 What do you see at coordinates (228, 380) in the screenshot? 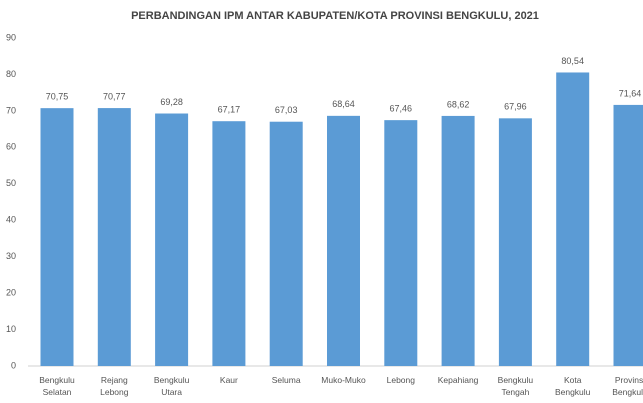
I see `x-tick-label: Kaur` at bounding box center [228, 380].